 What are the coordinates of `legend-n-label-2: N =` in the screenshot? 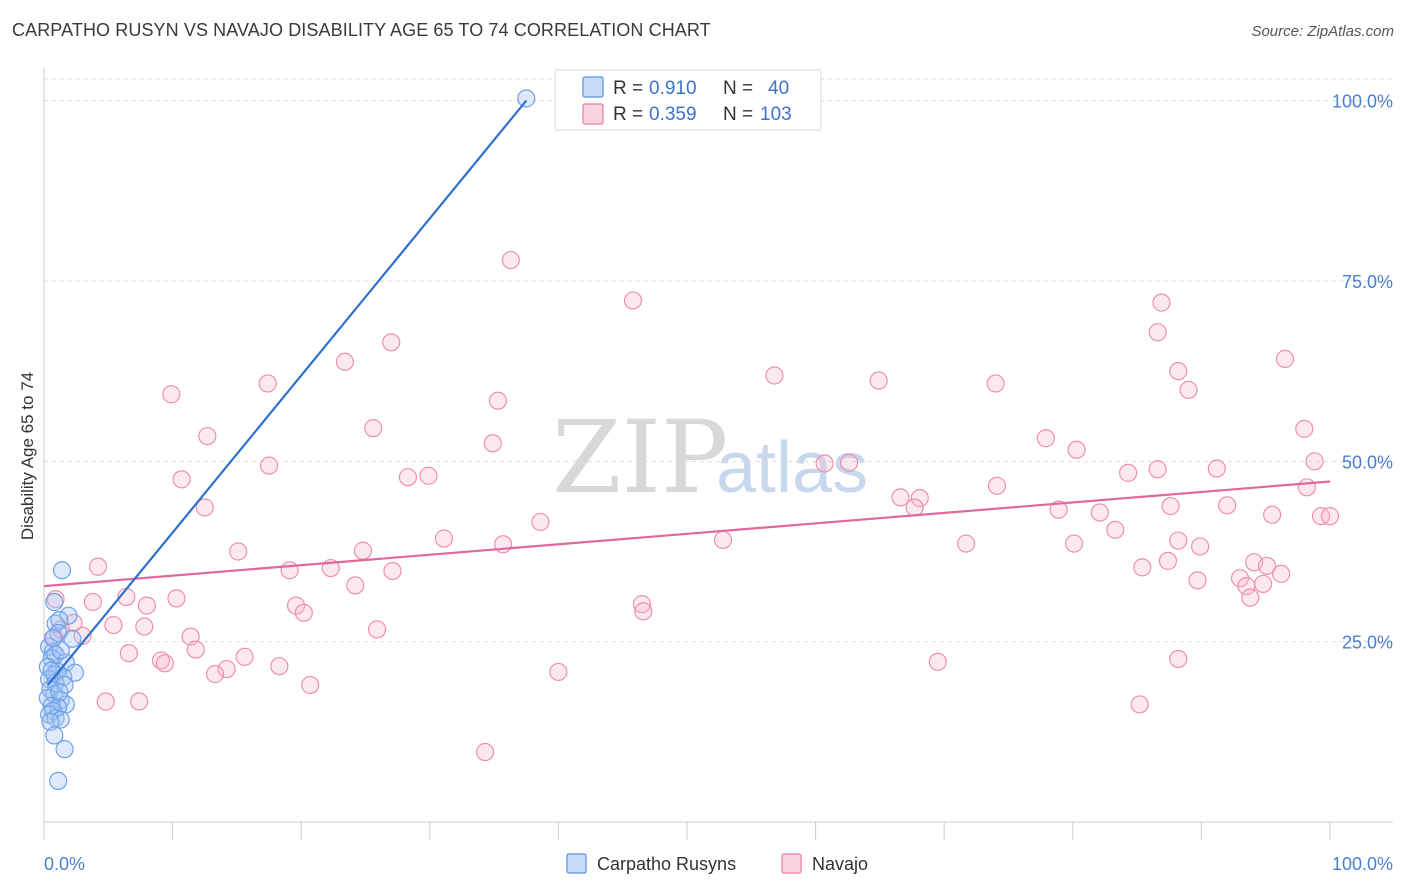 It's located at (738, 114).